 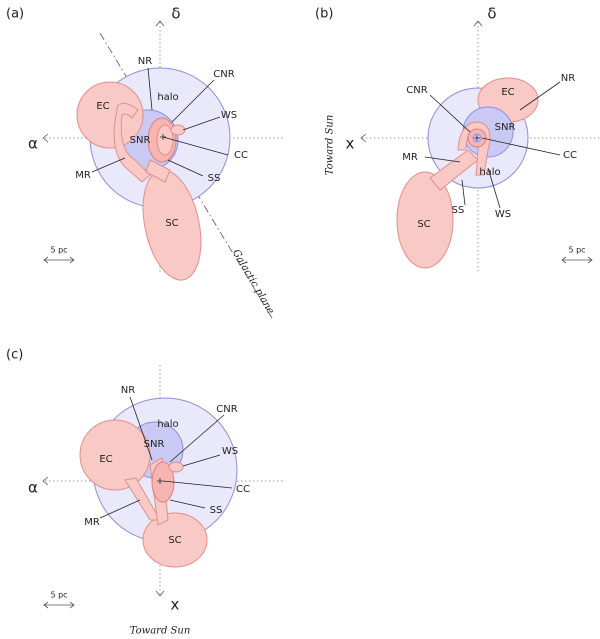 What do you see at coordinates (14, 355) in the screenshot?
I see `panel-label: (c)` at bounding box center [14, 355].